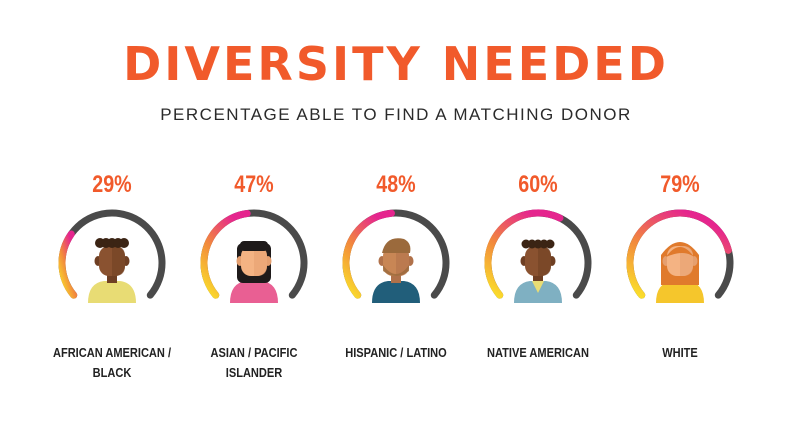 The image size is (792, 425). Describe the element at coordinates (680, 352) in the screenshot. I see `gauge-category-label: WHITE` at that location.